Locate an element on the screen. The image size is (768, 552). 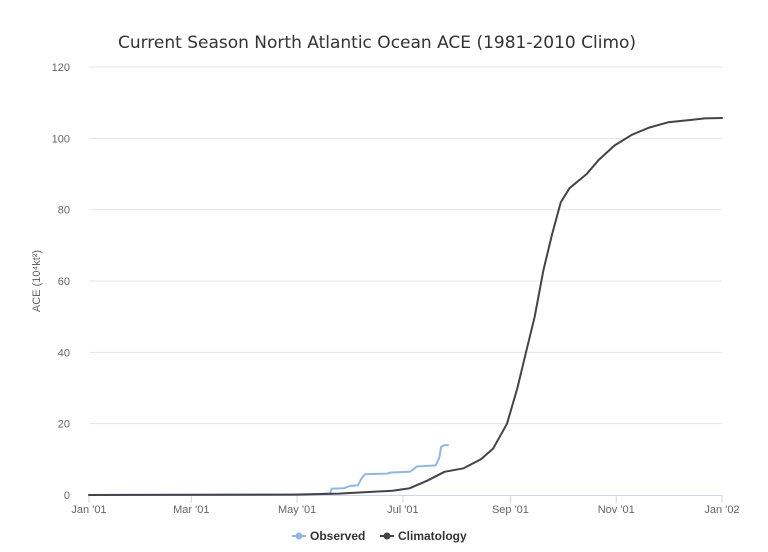
x-tick-label: Nov '01 is located at coordinates (616, 510).